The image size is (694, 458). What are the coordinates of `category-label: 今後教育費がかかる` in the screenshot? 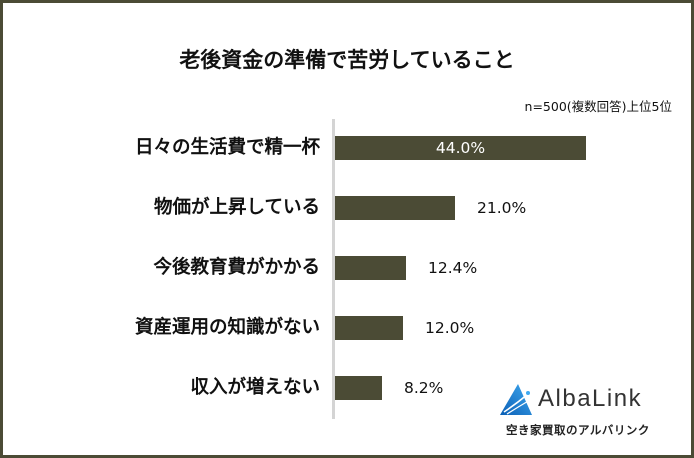 It's located at (236, 267).